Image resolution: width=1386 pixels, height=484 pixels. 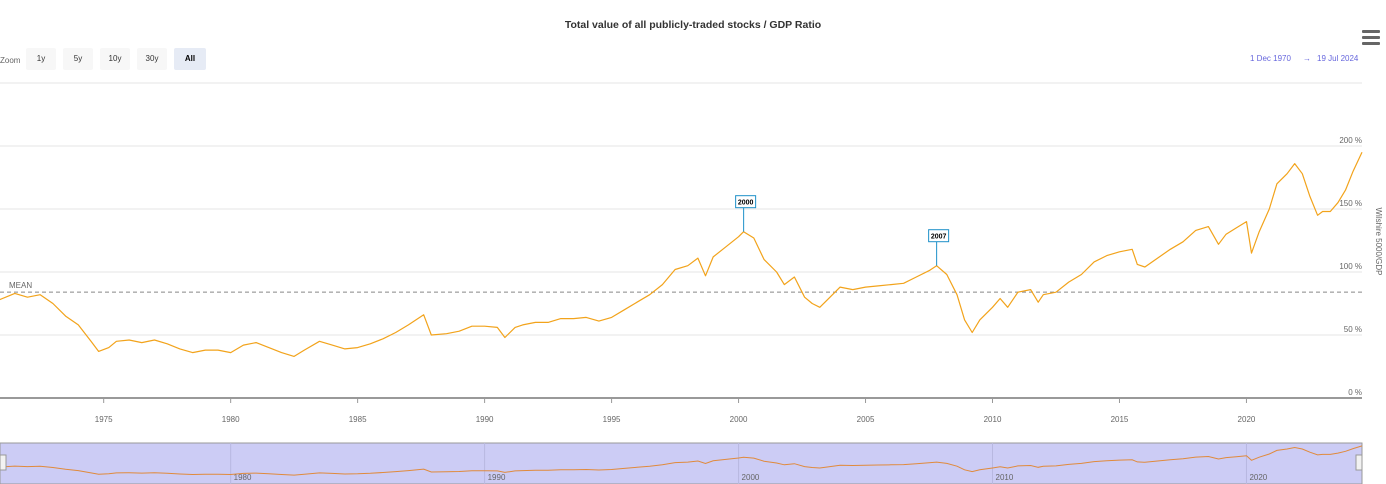 What do you see at coordinates (751, 477) in the screenshot?
I see `navigator-tick-label: 2000` at bounding box center [751, 477].